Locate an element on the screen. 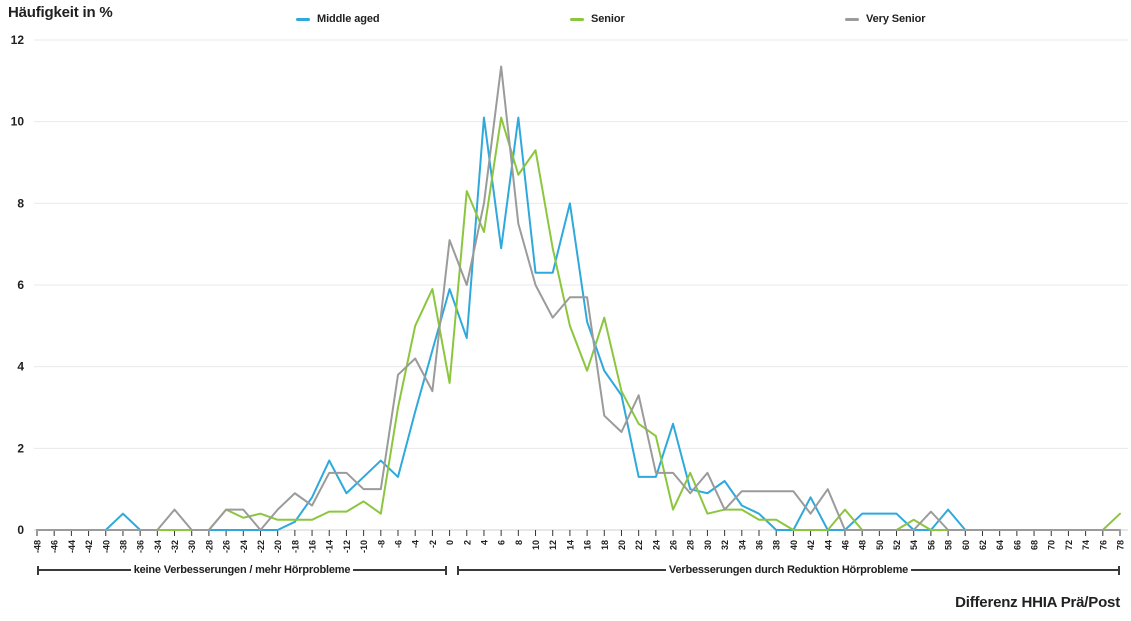 The width and height of the screenshot is (1131, 621). svg-text: 40 is located at coordinates (794, 545).